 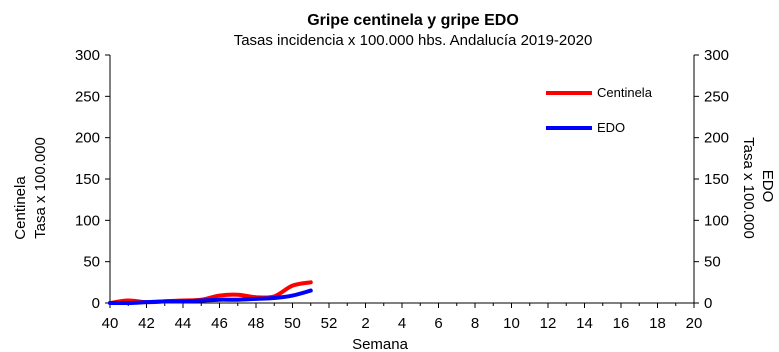 I want to click on y-tick-label-left: 0, so click(x=96, y=303).